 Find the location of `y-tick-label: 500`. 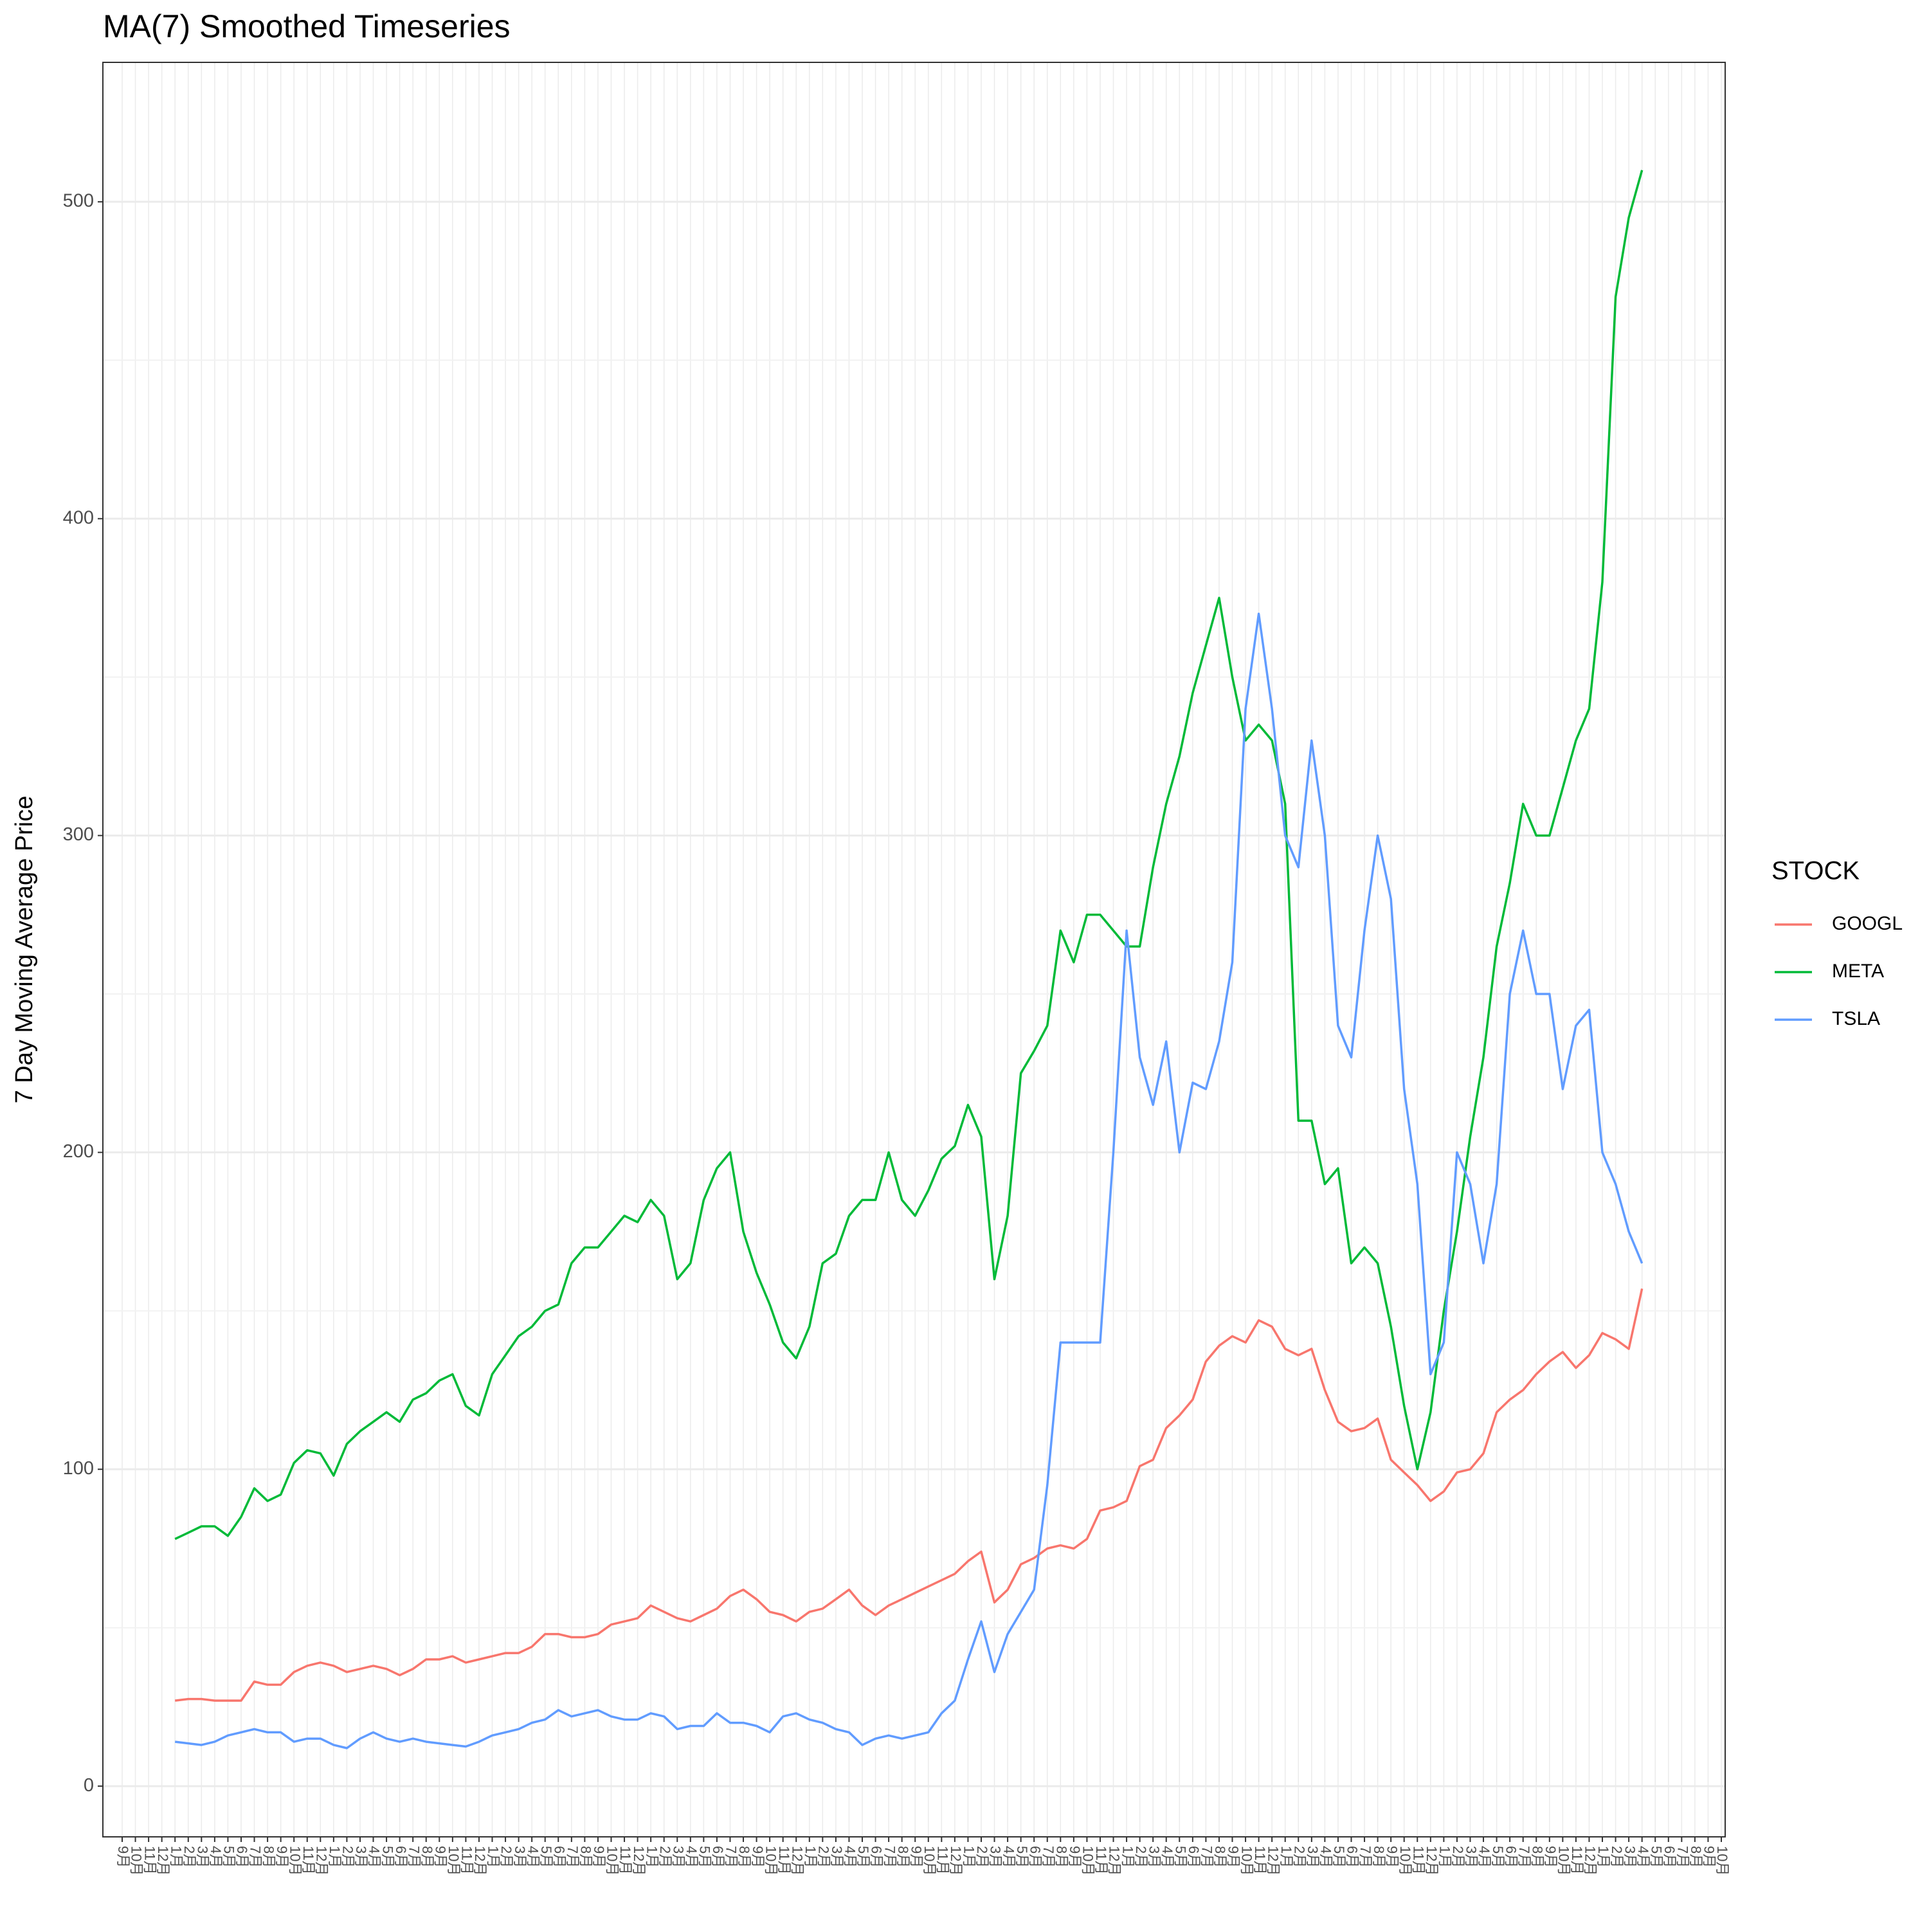

y-tick-label: 500 is located at coordinates (78, 201).